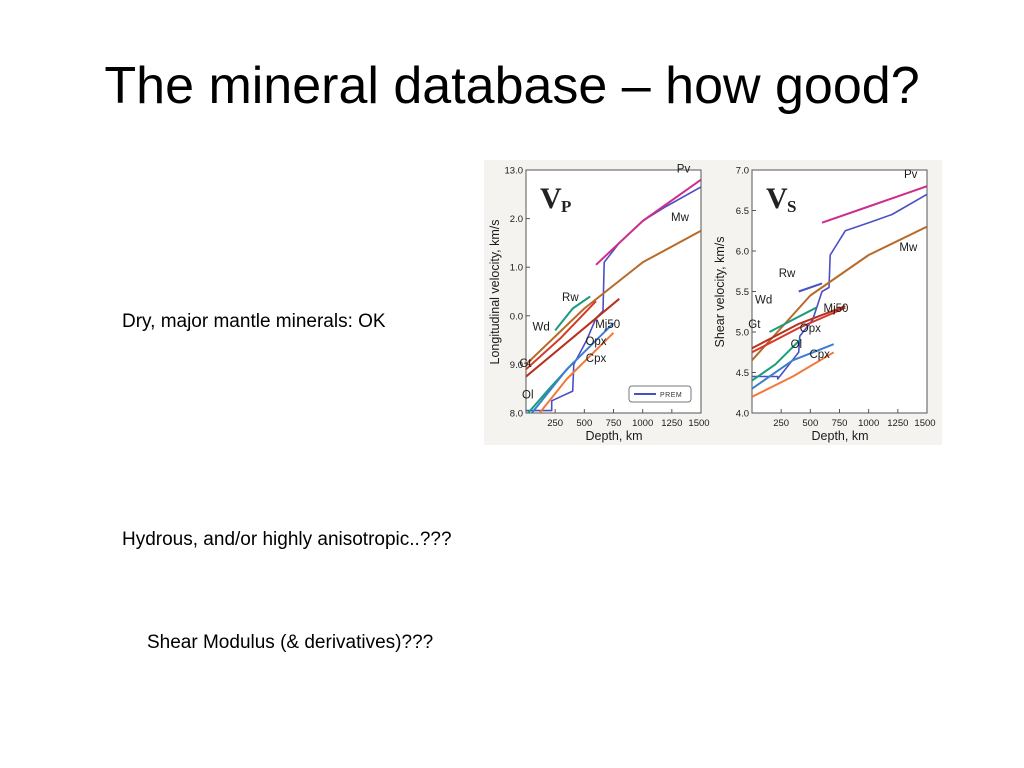 The height and width of the screenshot is (768, 1024). I want to click on vs-mineral-label-rw: Rw, so click(787, 274).